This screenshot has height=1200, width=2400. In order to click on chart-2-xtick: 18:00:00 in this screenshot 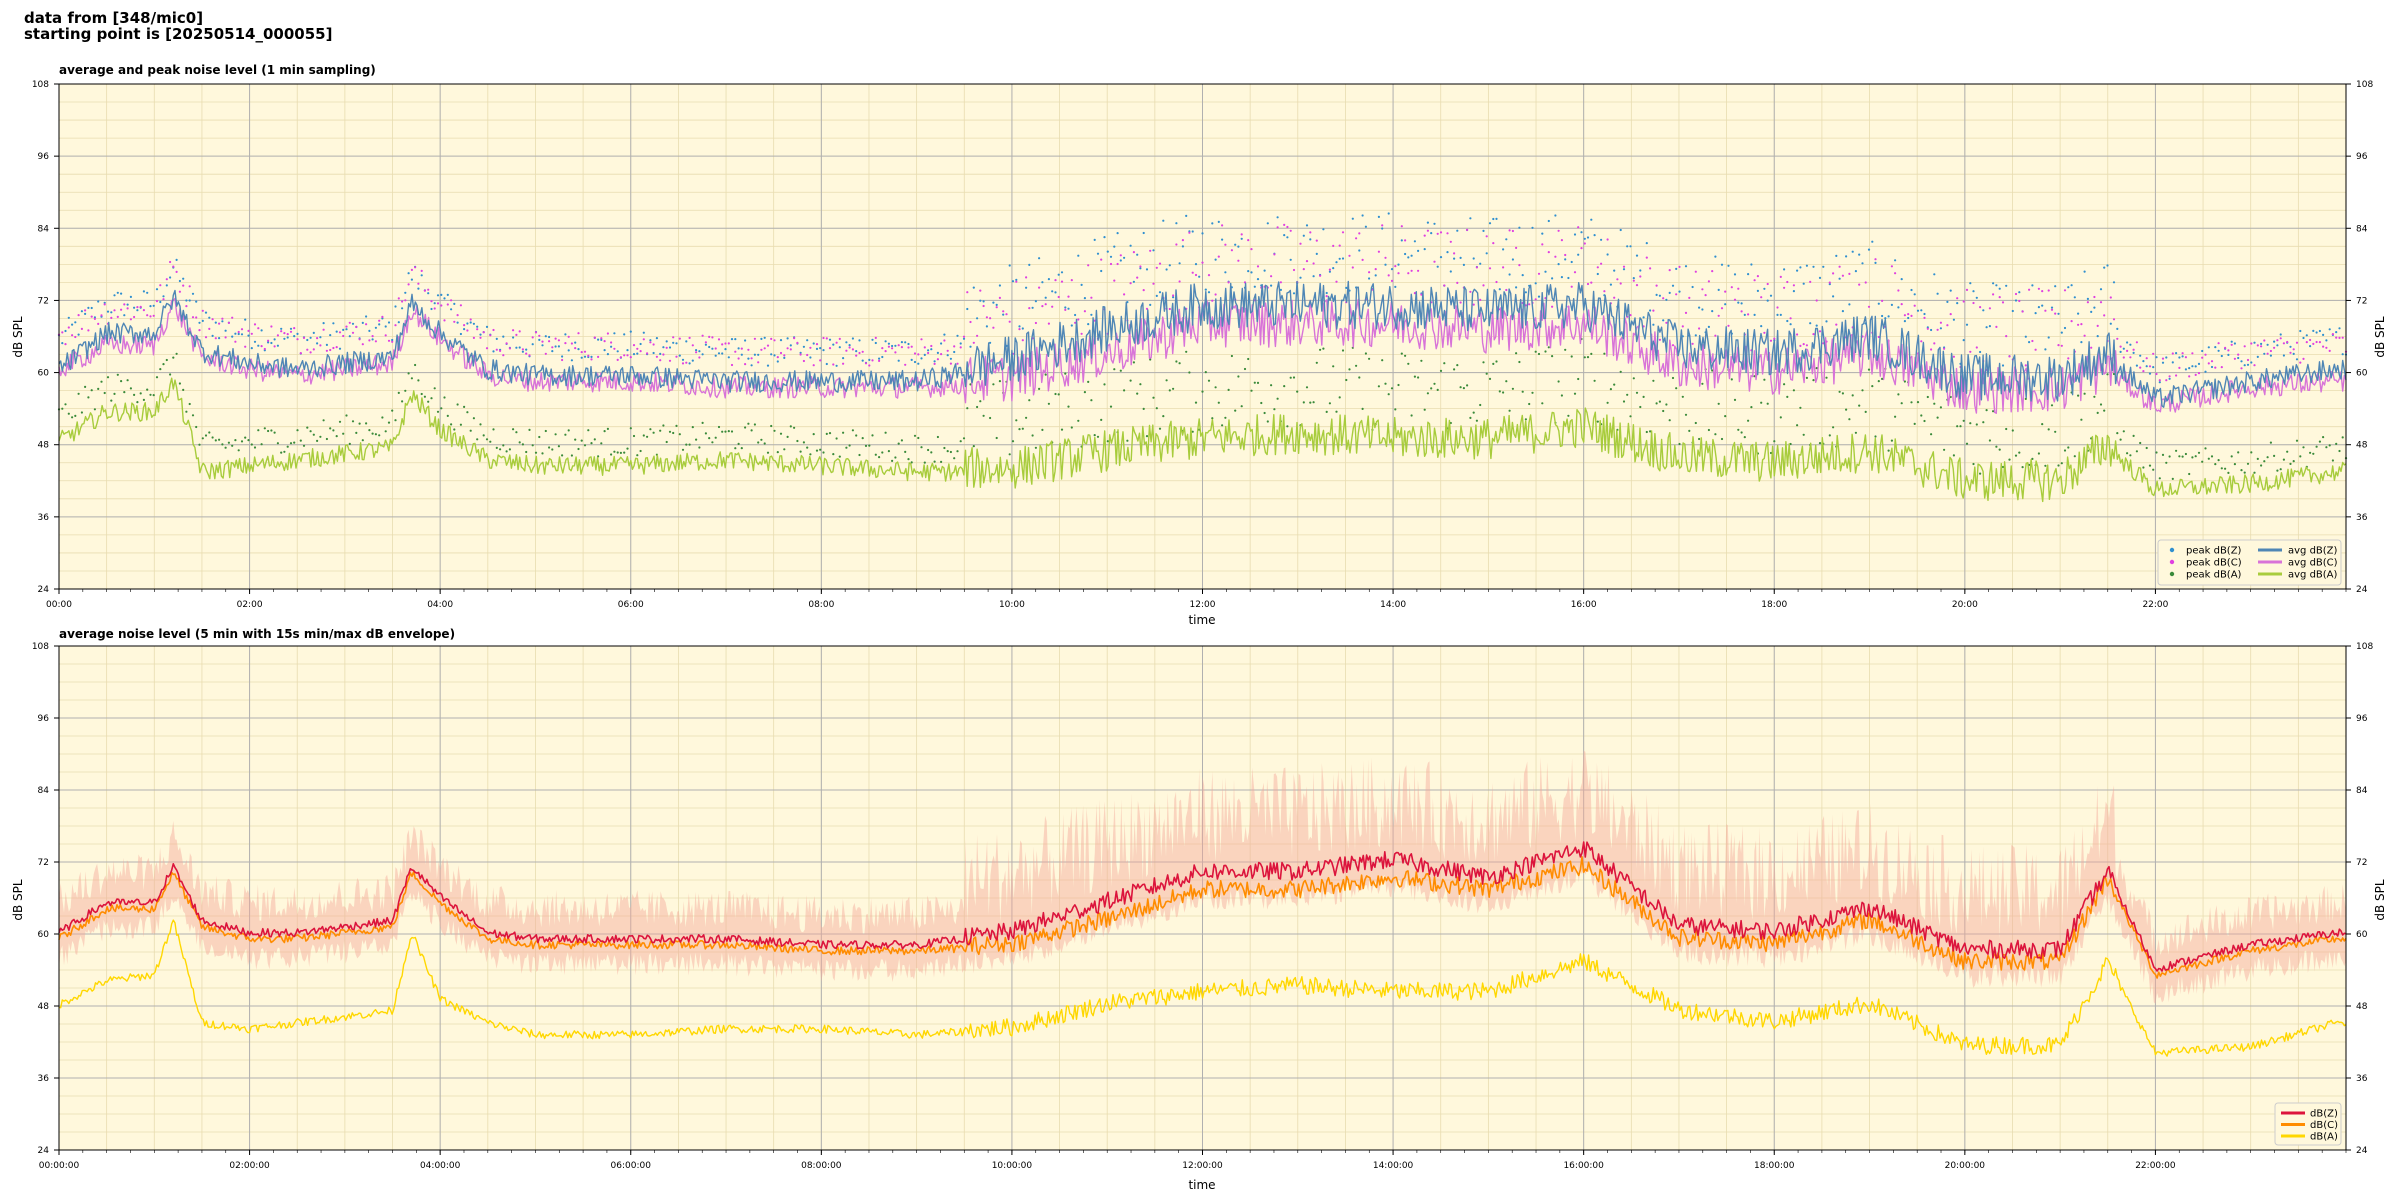, I will do `click(1774, 1166)`.